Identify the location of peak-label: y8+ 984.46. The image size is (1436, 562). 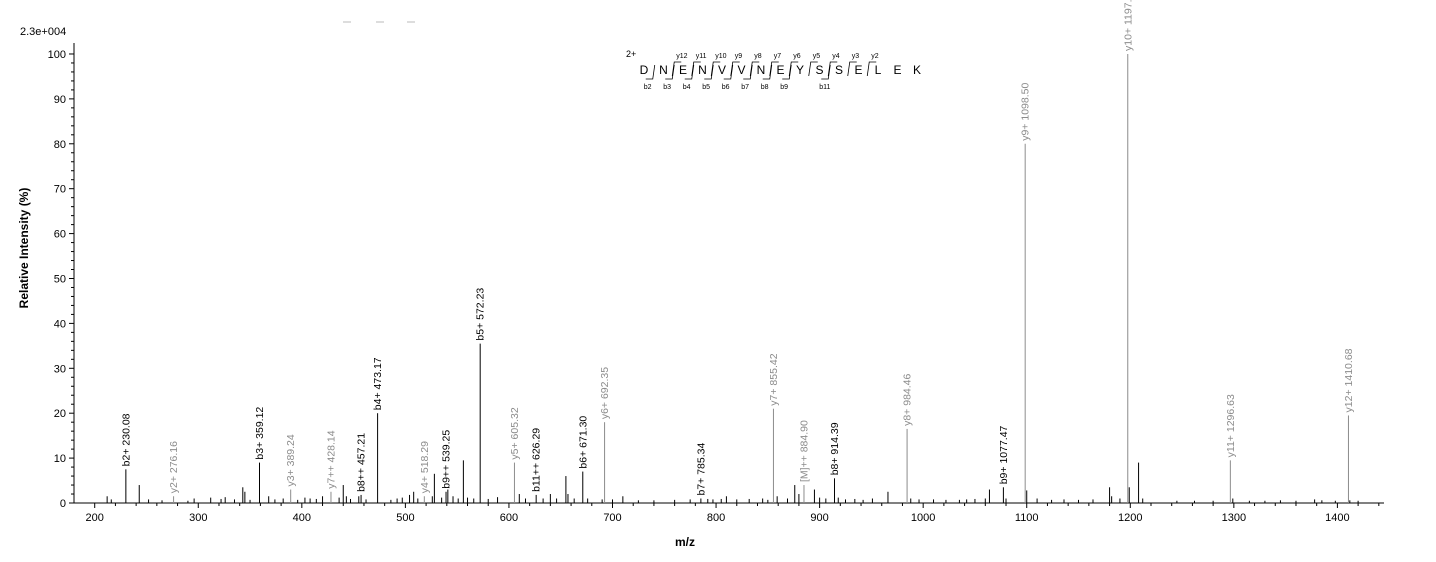
(908, 399).